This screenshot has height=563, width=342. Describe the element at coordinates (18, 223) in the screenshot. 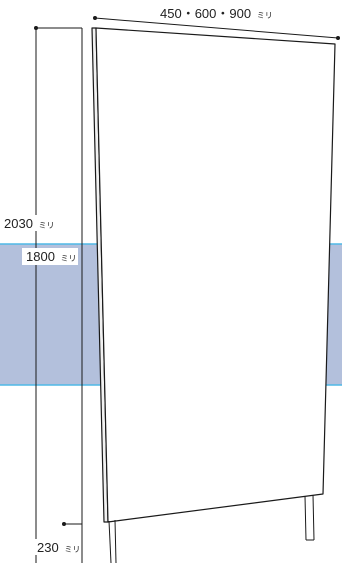

I see `total-height-value: 2030` at that location.